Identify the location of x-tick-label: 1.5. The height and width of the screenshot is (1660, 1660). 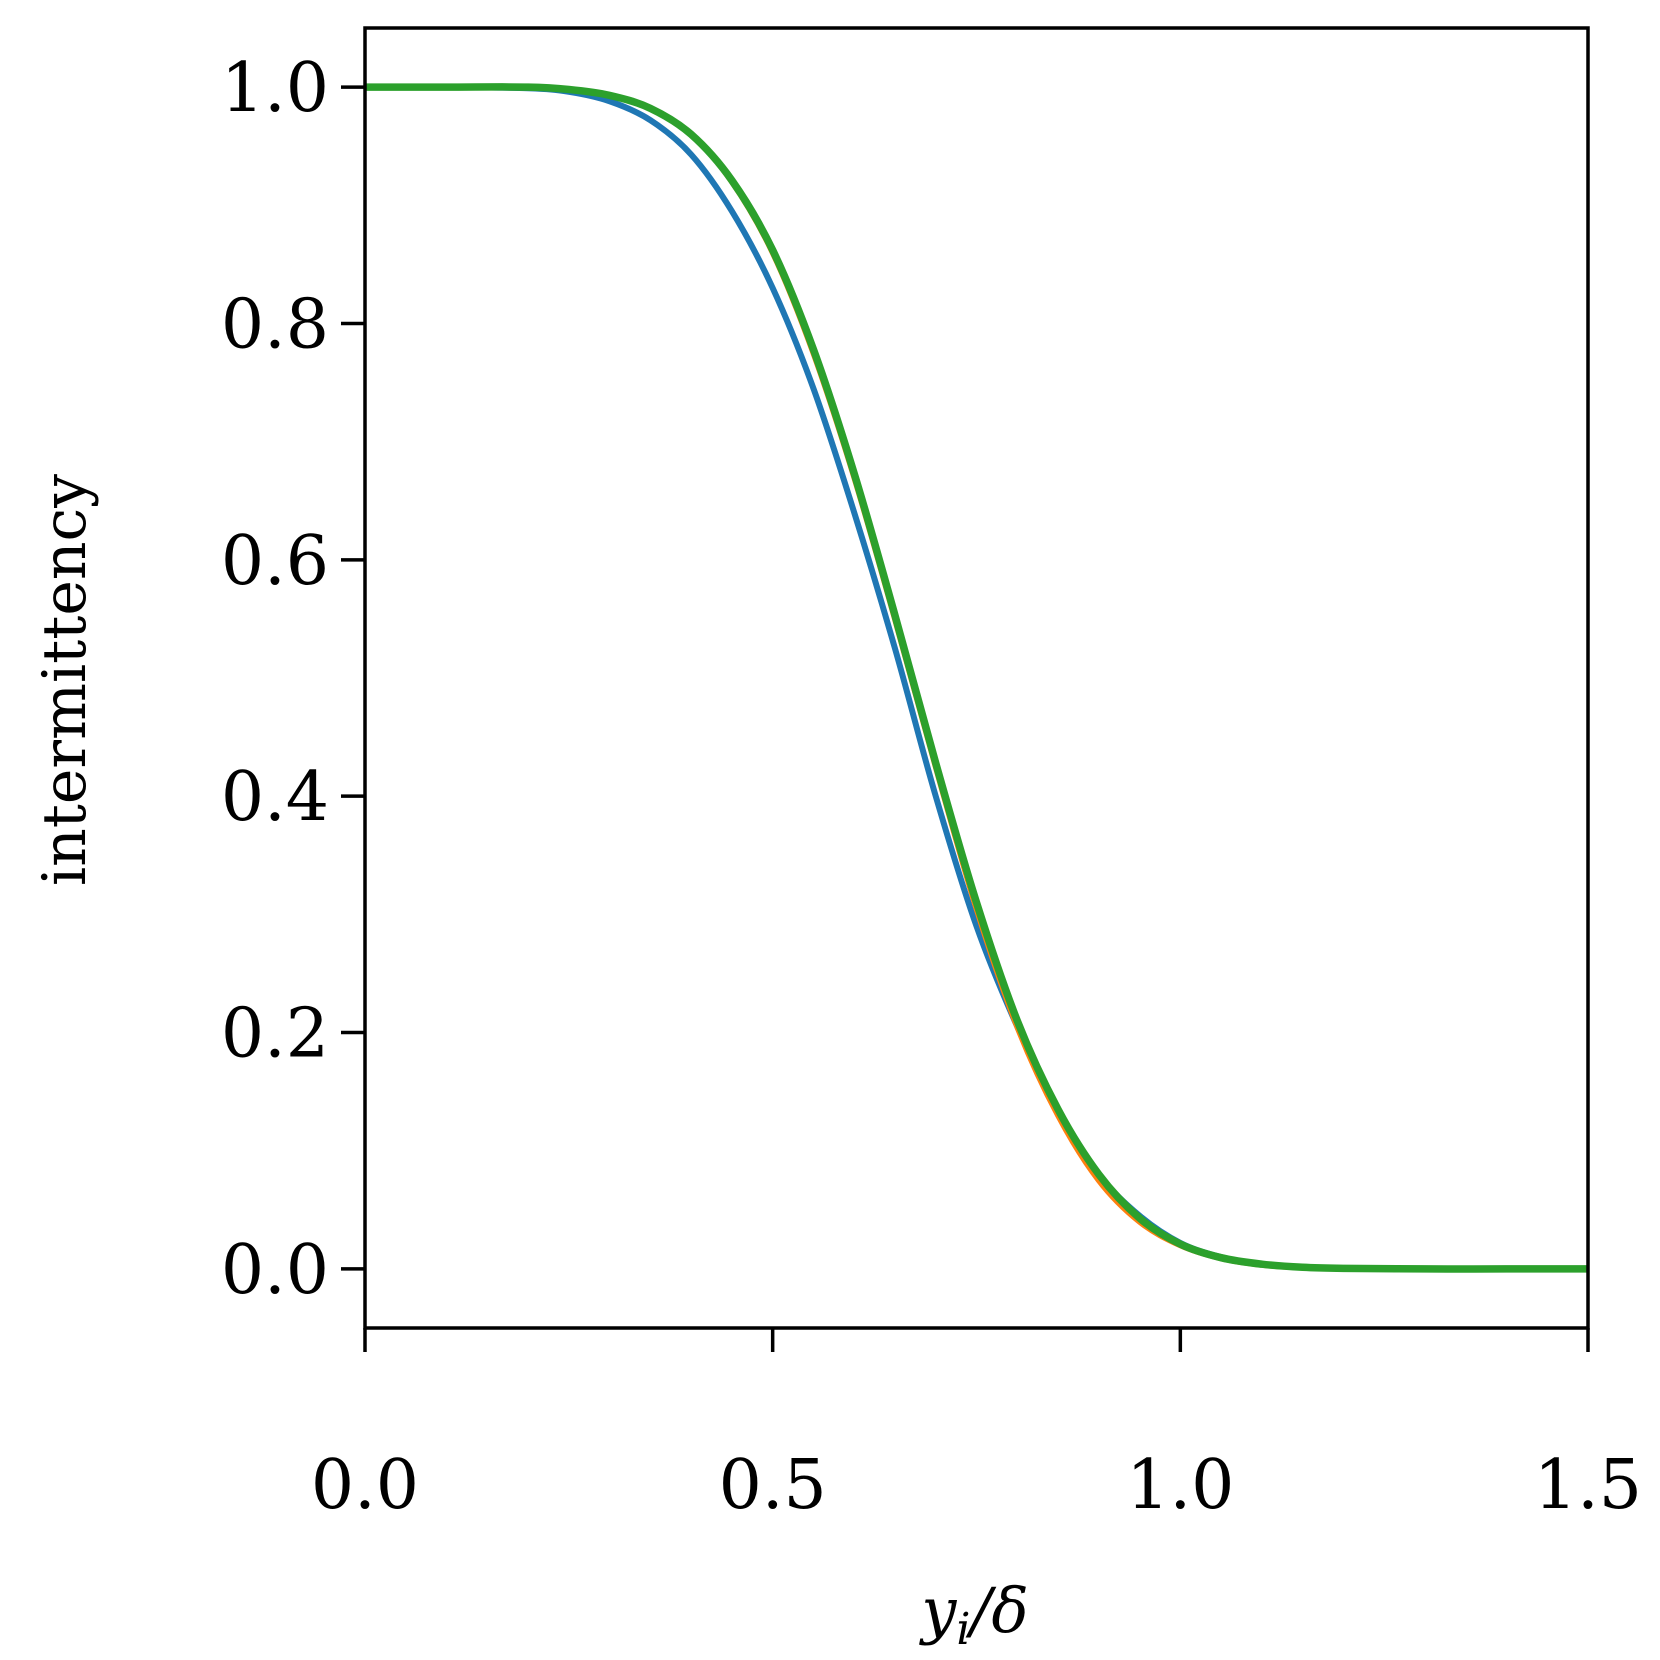
(1588, 1485).